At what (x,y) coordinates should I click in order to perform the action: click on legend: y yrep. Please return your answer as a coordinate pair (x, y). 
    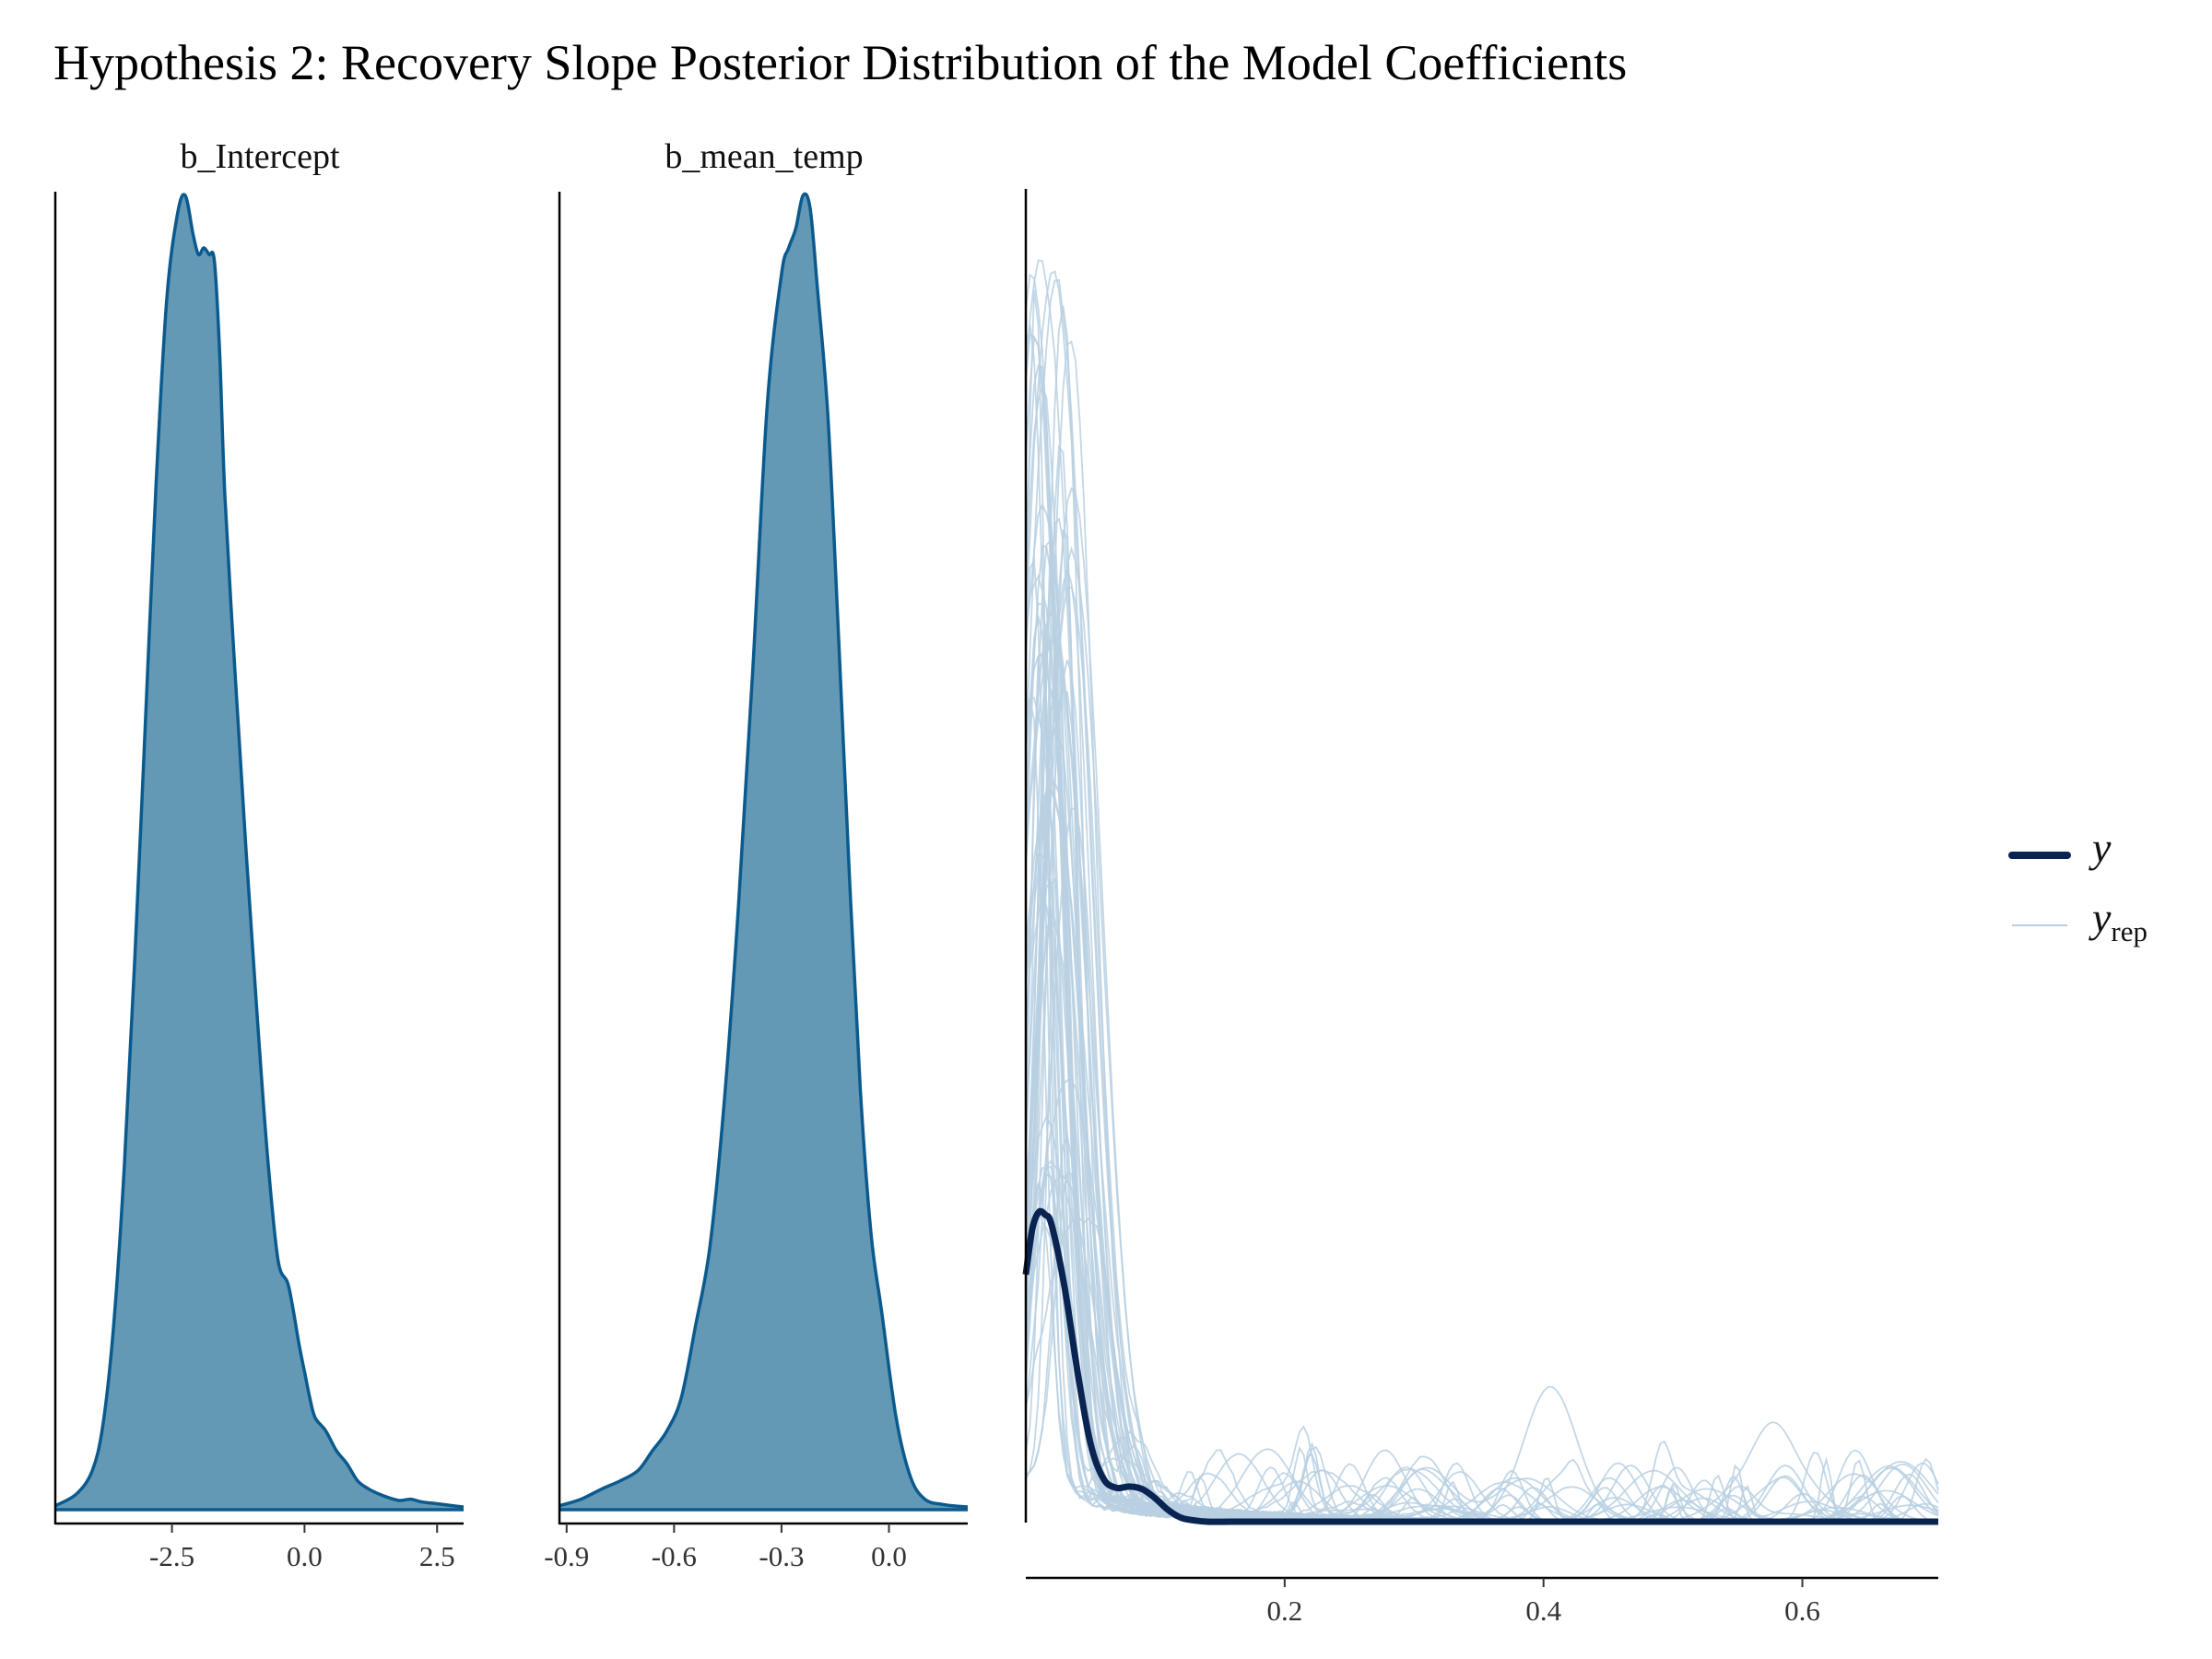
    Looking at the image, I should click on (2077, 885).